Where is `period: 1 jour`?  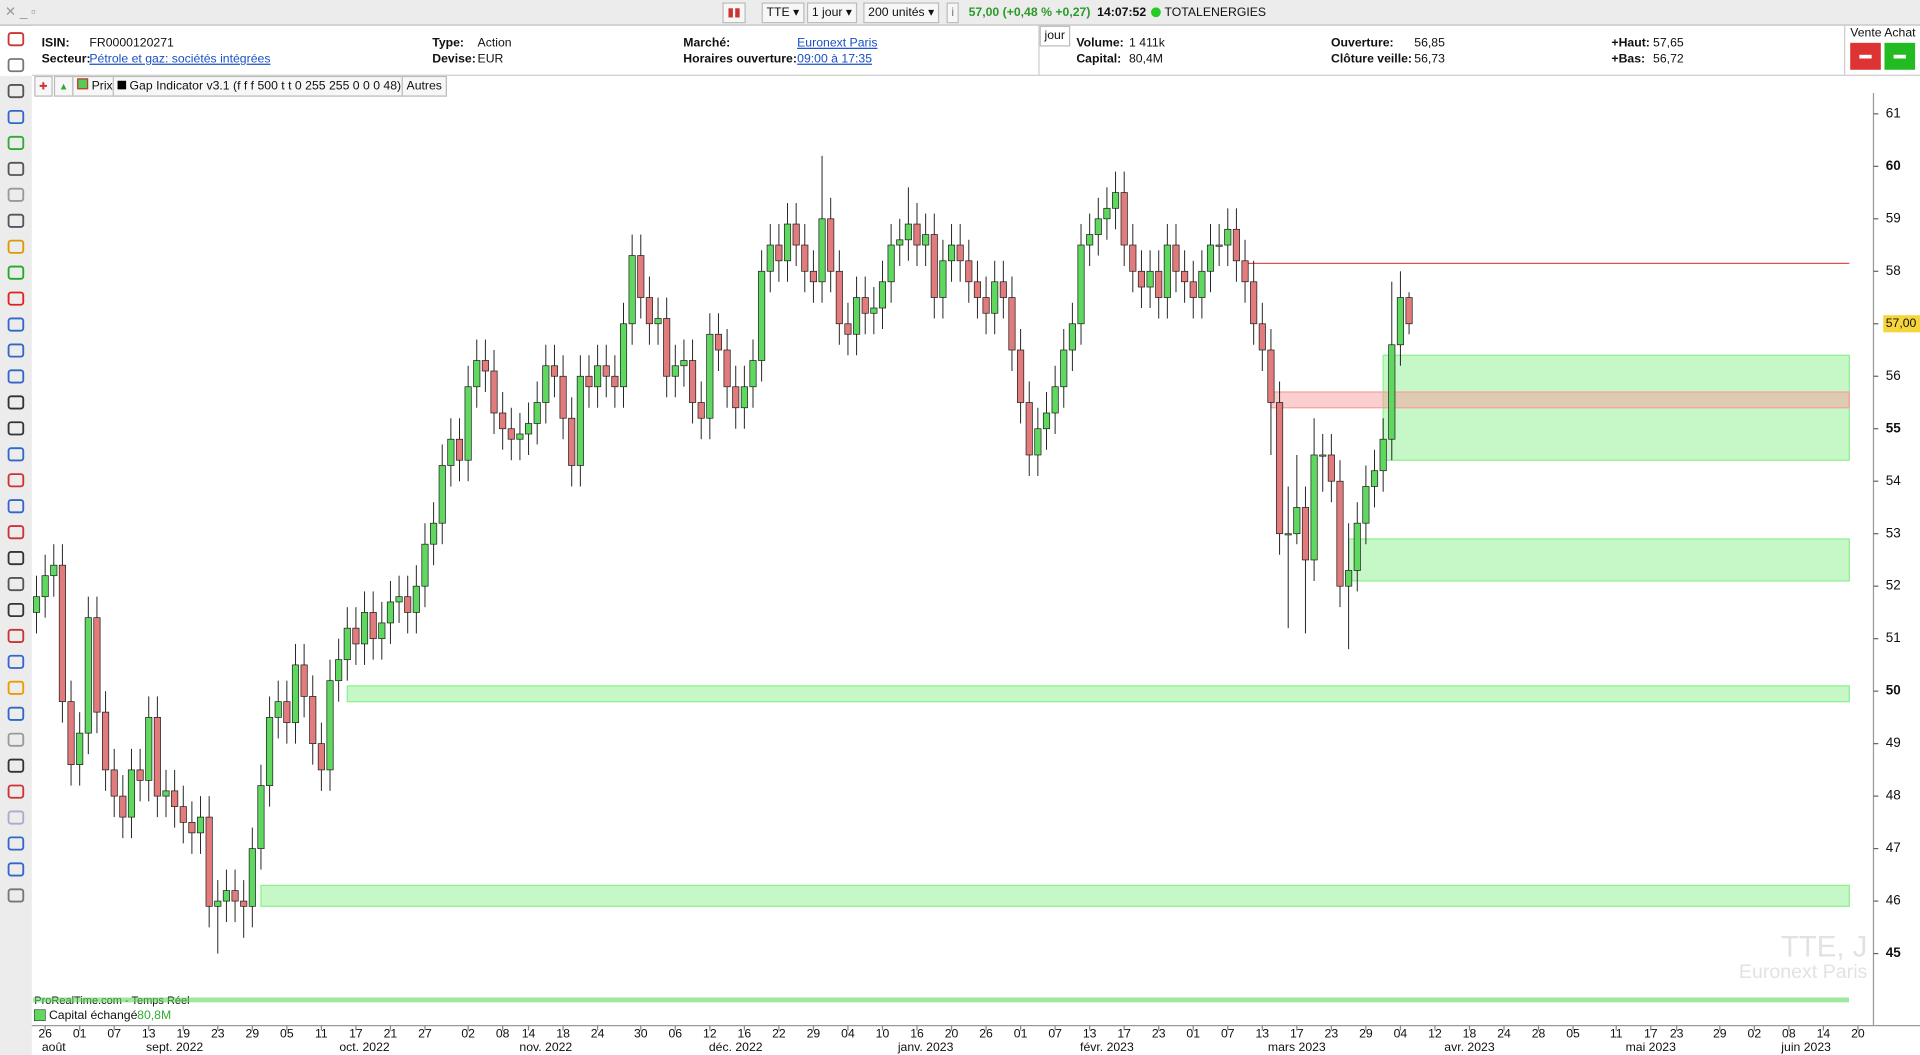
period: 1 jour is located at coordinates (827, 13).